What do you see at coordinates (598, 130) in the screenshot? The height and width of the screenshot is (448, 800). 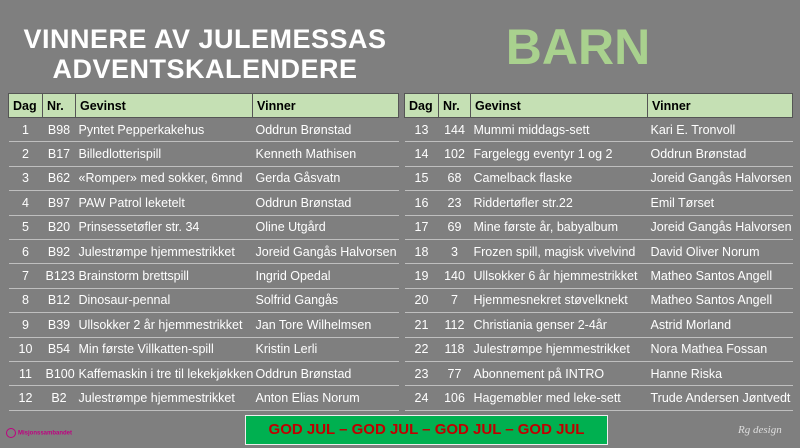 I see `row: 13 144 Mummi middags-sett Kari E. Tronvoll` at bounding box center [598, 130].